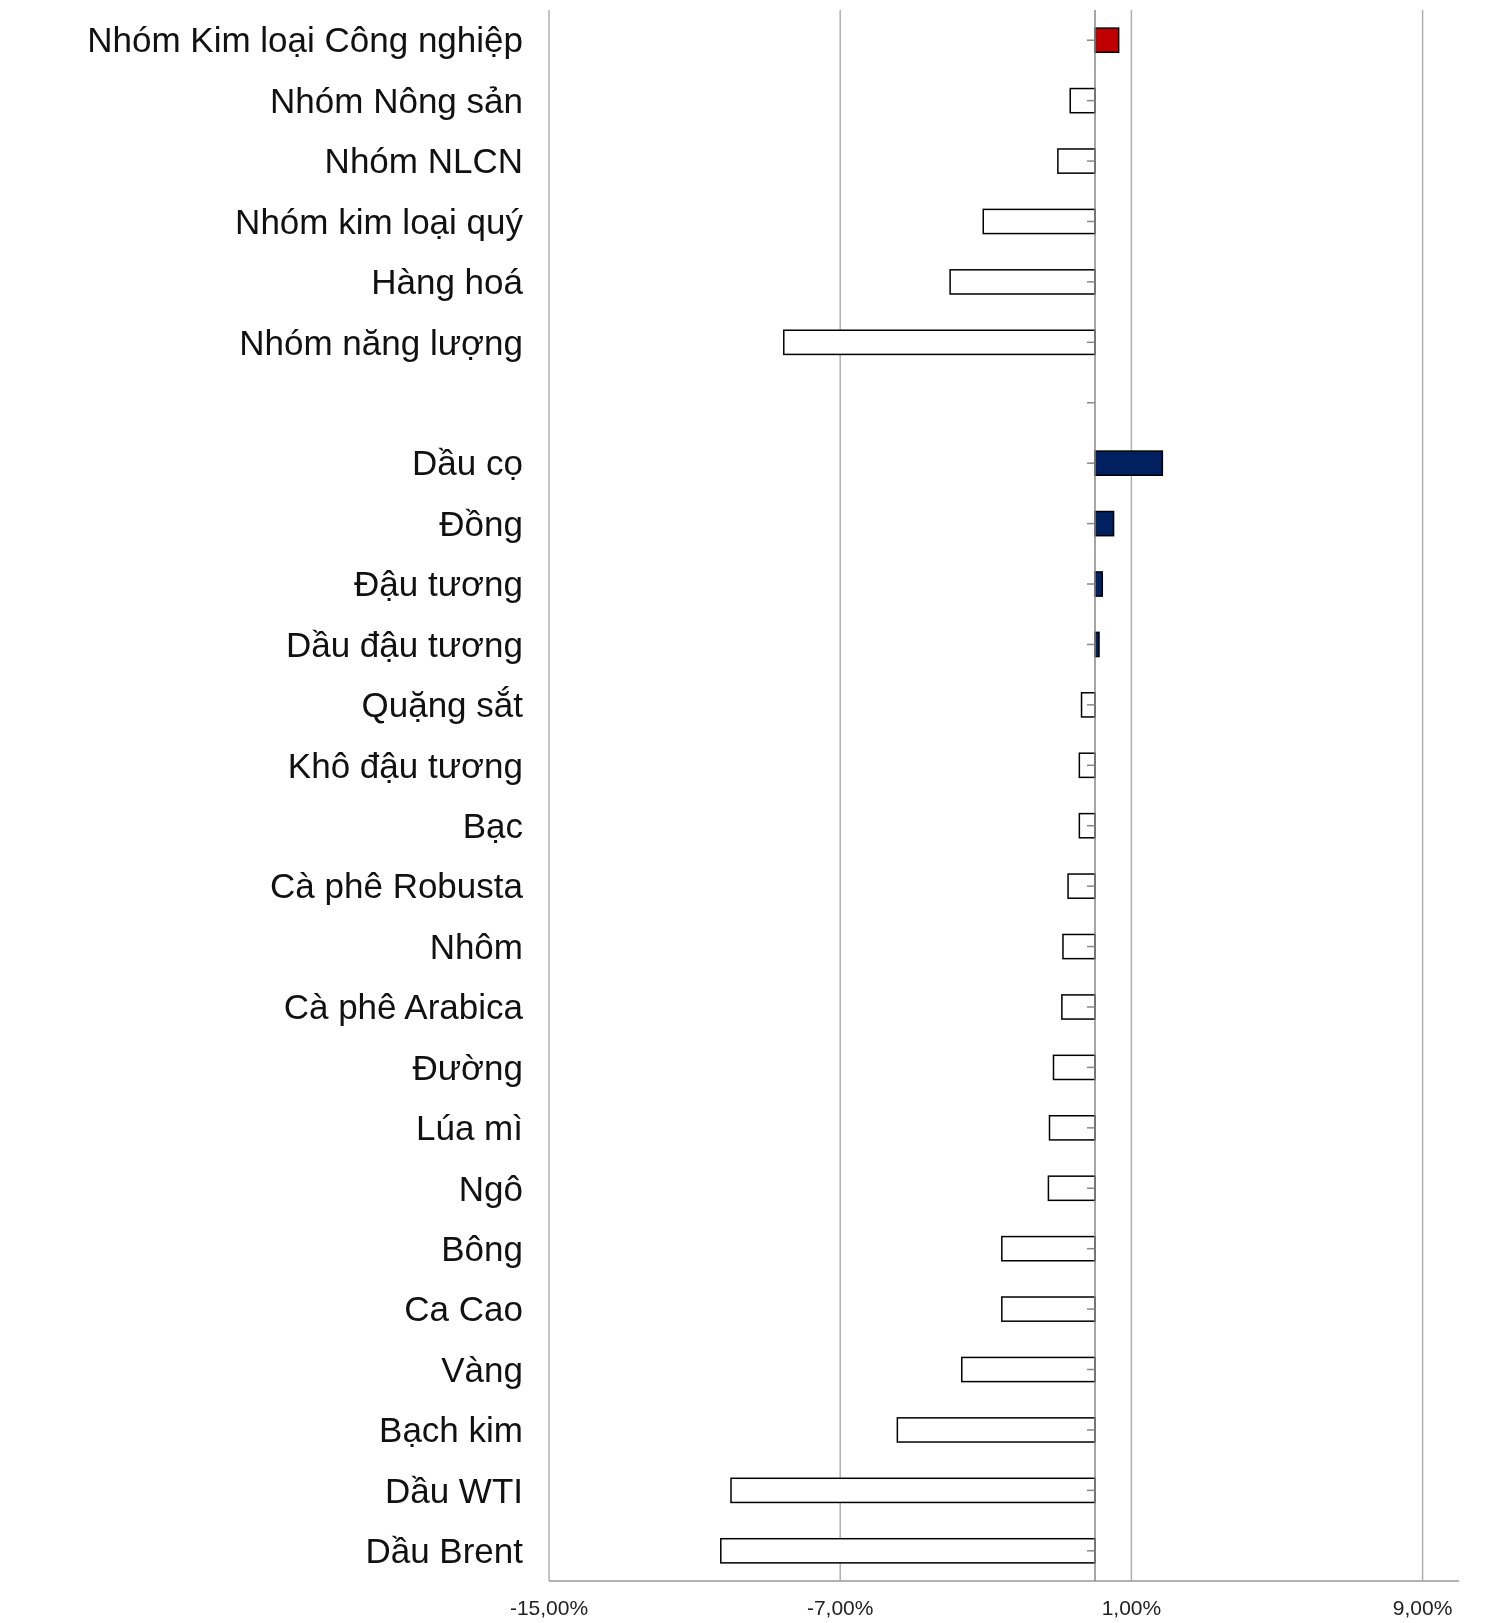 This screenshot has height=1623, width=1487. What do you see at coordinates (481, 523) in the screenshot?
I see `y-tick-label: Đồng` at bounding box center [481, 523].